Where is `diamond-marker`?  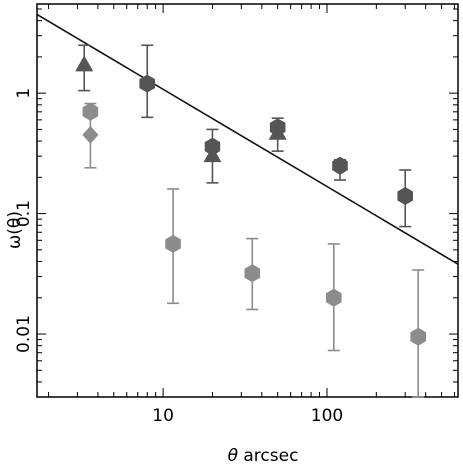 diamond-marker is located at coordinates (90, 134).